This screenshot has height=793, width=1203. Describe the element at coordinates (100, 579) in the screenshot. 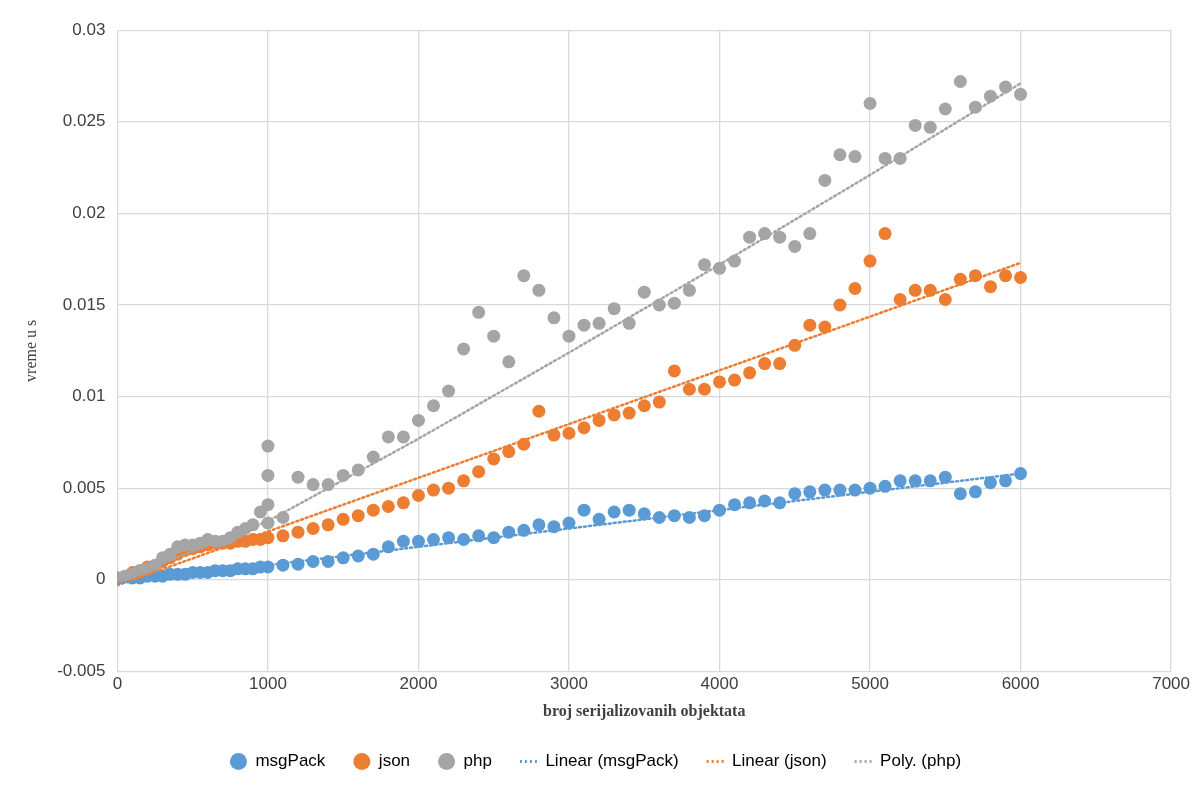

I see `y-tick-label: 0` at that location.